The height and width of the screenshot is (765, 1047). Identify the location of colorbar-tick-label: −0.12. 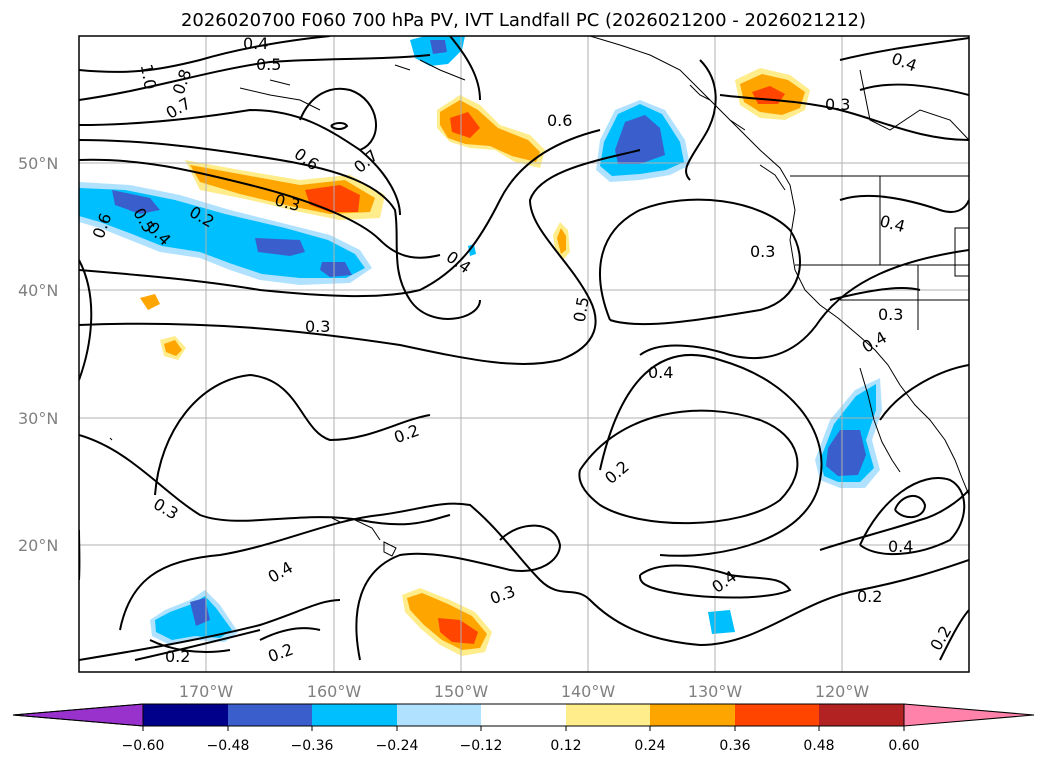
(481, 746).